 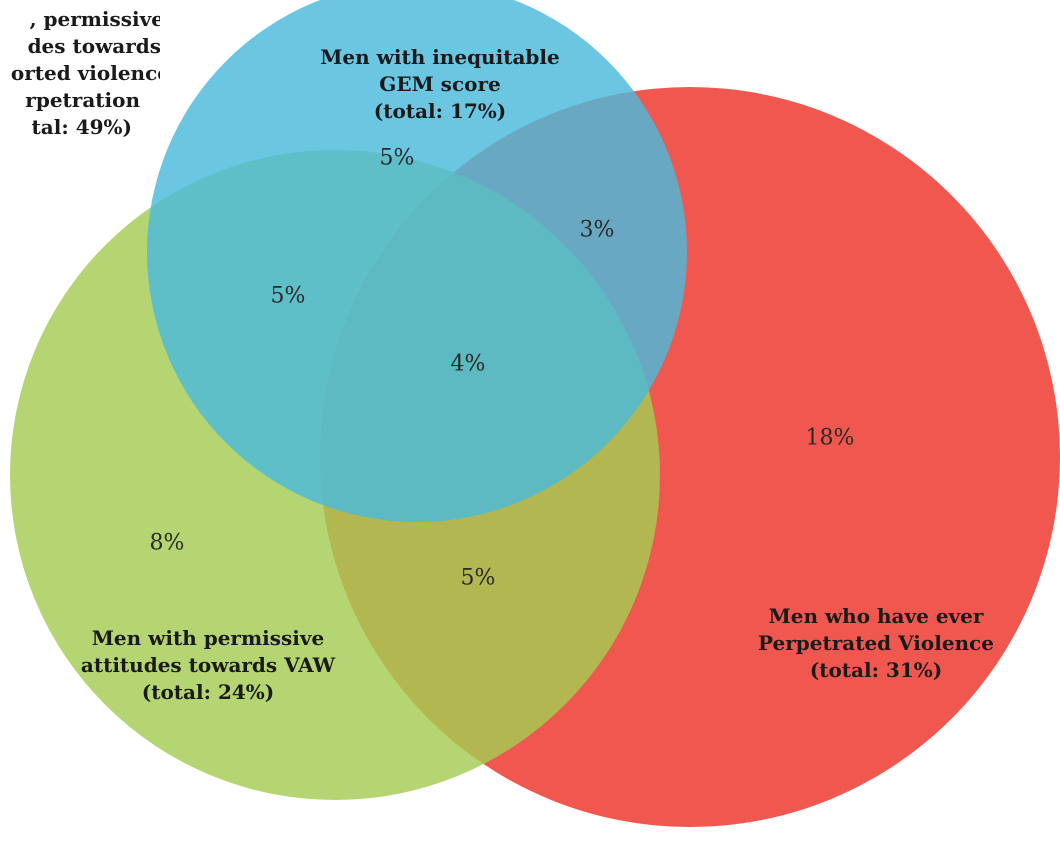 I want to click on corner-note-line-3: orted violence, so click(x=85, y=73).